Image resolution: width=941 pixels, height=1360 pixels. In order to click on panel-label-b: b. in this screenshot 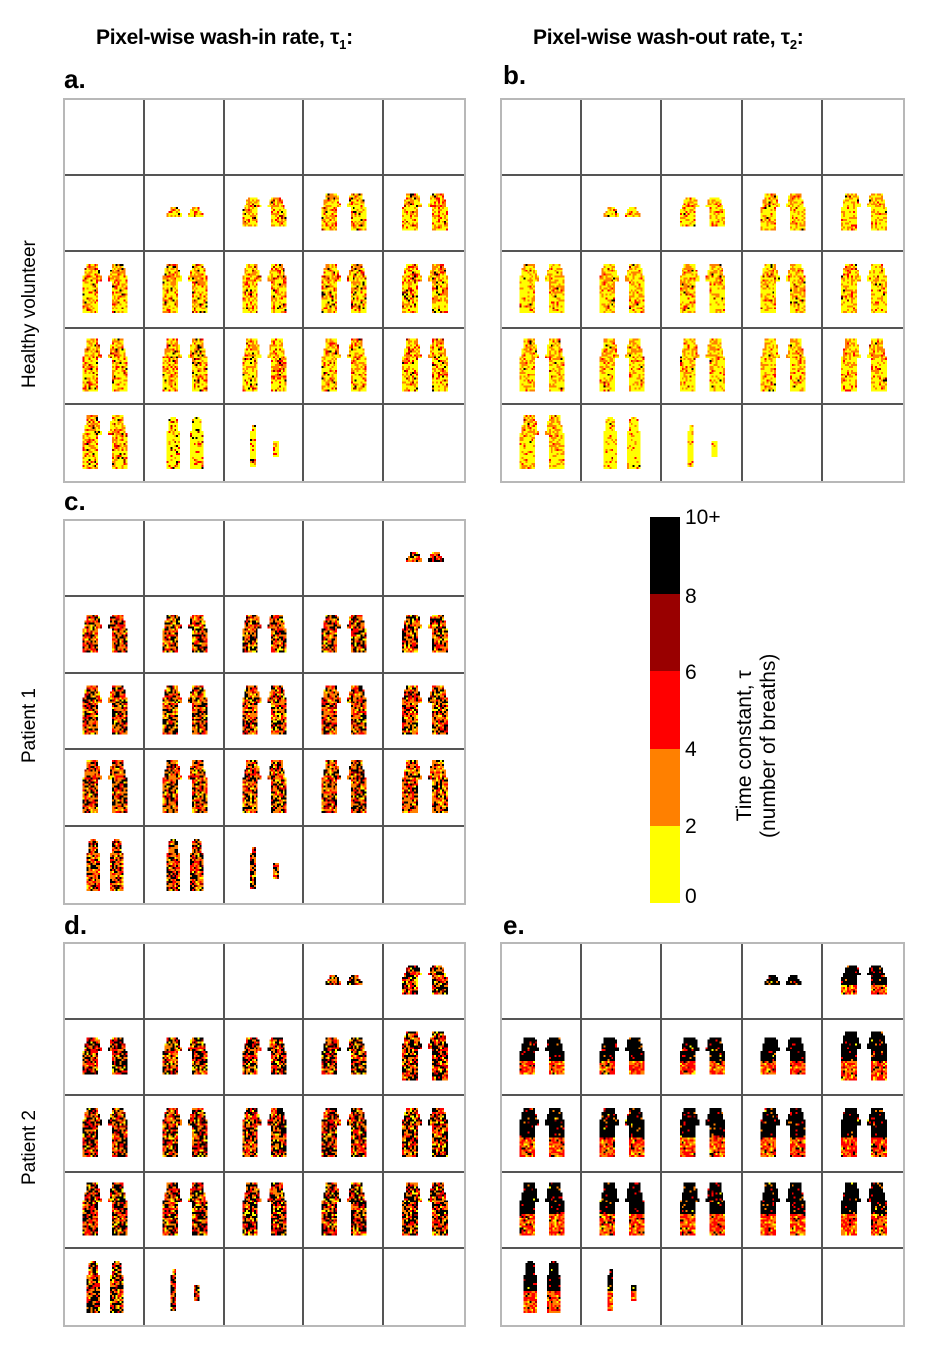, I will do `click(515, 75)`.